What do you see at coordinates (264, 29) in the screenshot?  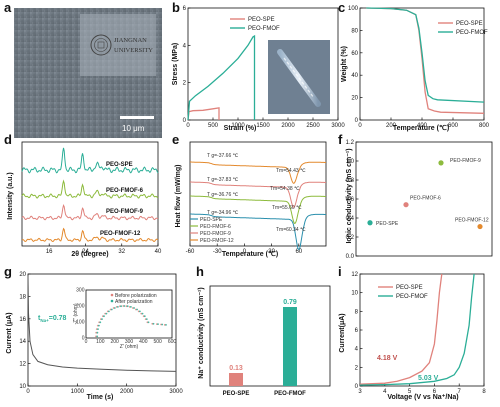 I see `legend-label-peo-fmof-b: PEO-FMOF` at bounding box center [264, 29].